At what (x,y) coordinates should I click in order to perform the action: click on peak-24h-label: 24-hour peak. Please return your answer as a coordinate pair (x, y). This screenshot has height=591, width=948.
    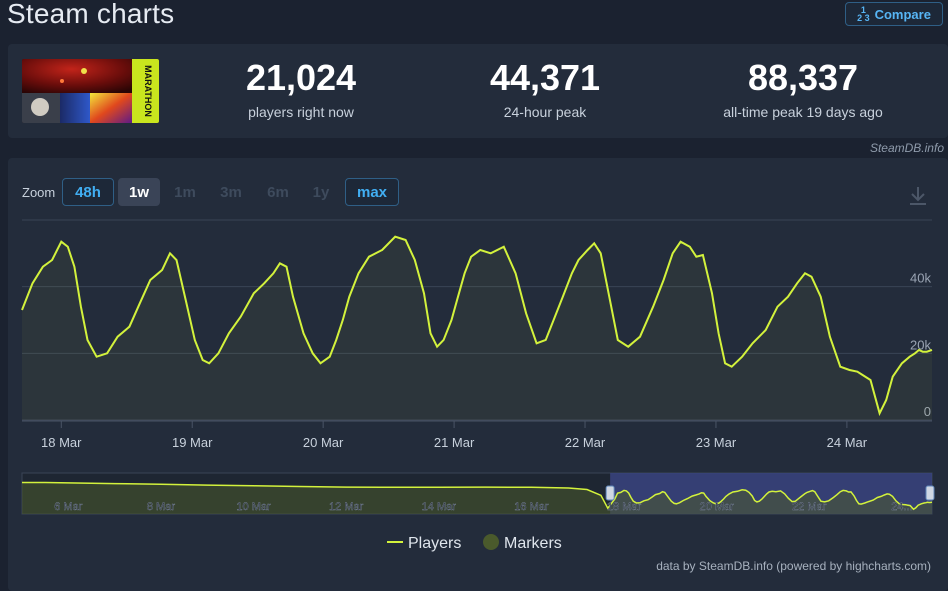
    Looking at the image, I should click on (545, 112).